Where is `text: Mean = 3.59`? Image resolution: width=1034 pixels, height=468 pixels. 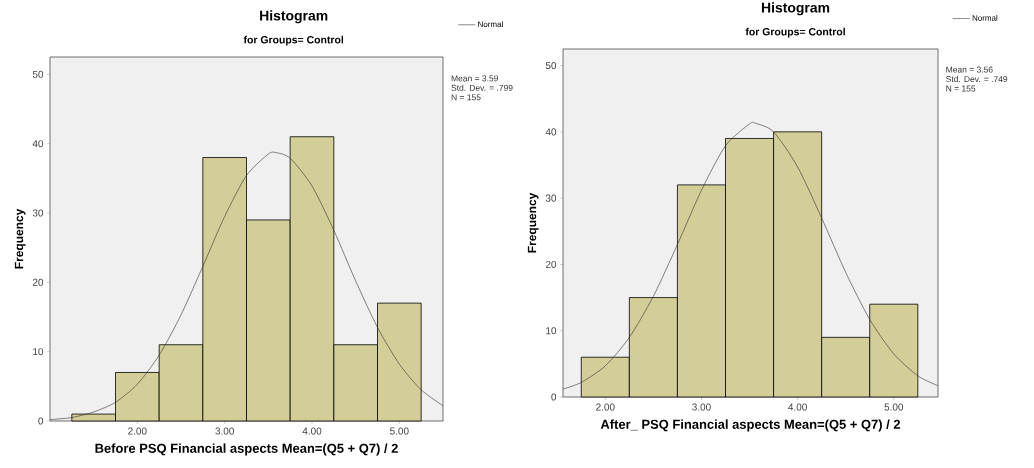 text: Mean = 3.59 is located at coordinates (474, 78).